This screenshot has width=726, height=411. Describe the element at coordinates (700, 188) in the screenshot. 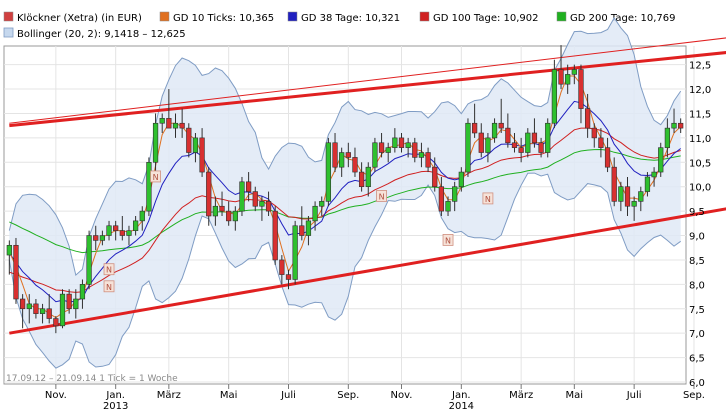

I see `y-tick-label: 10,0` at that location.